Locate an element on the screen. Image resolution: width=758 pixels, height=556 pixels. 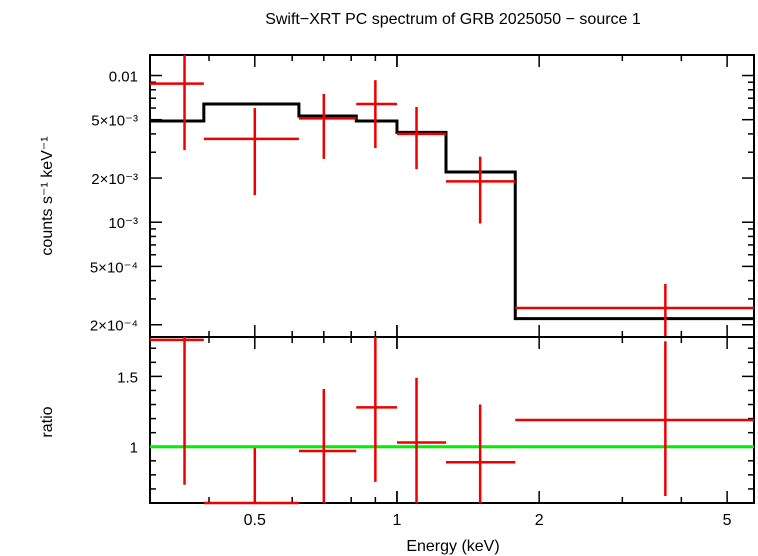
y-tick-label: 1 is located at coordinates (134, 448).